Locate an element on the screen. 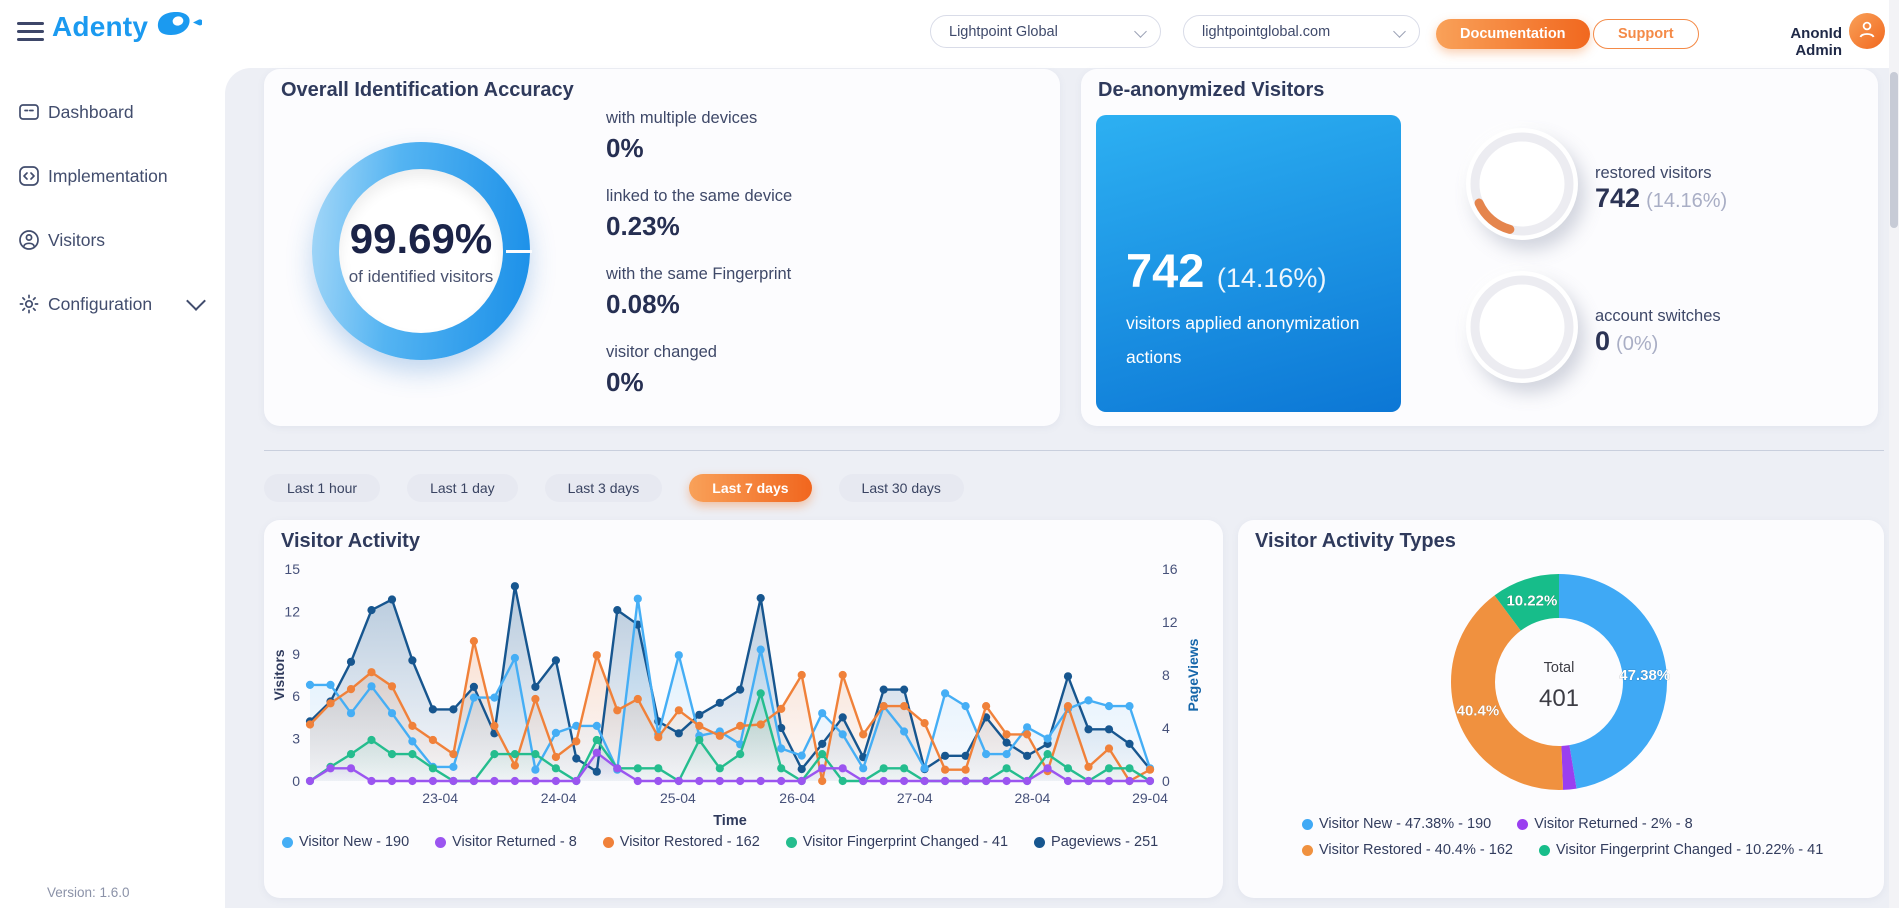 The width and height of the screenshot is (1899, 908). stat-label: visitor changed is located at coordinates (661, 352).